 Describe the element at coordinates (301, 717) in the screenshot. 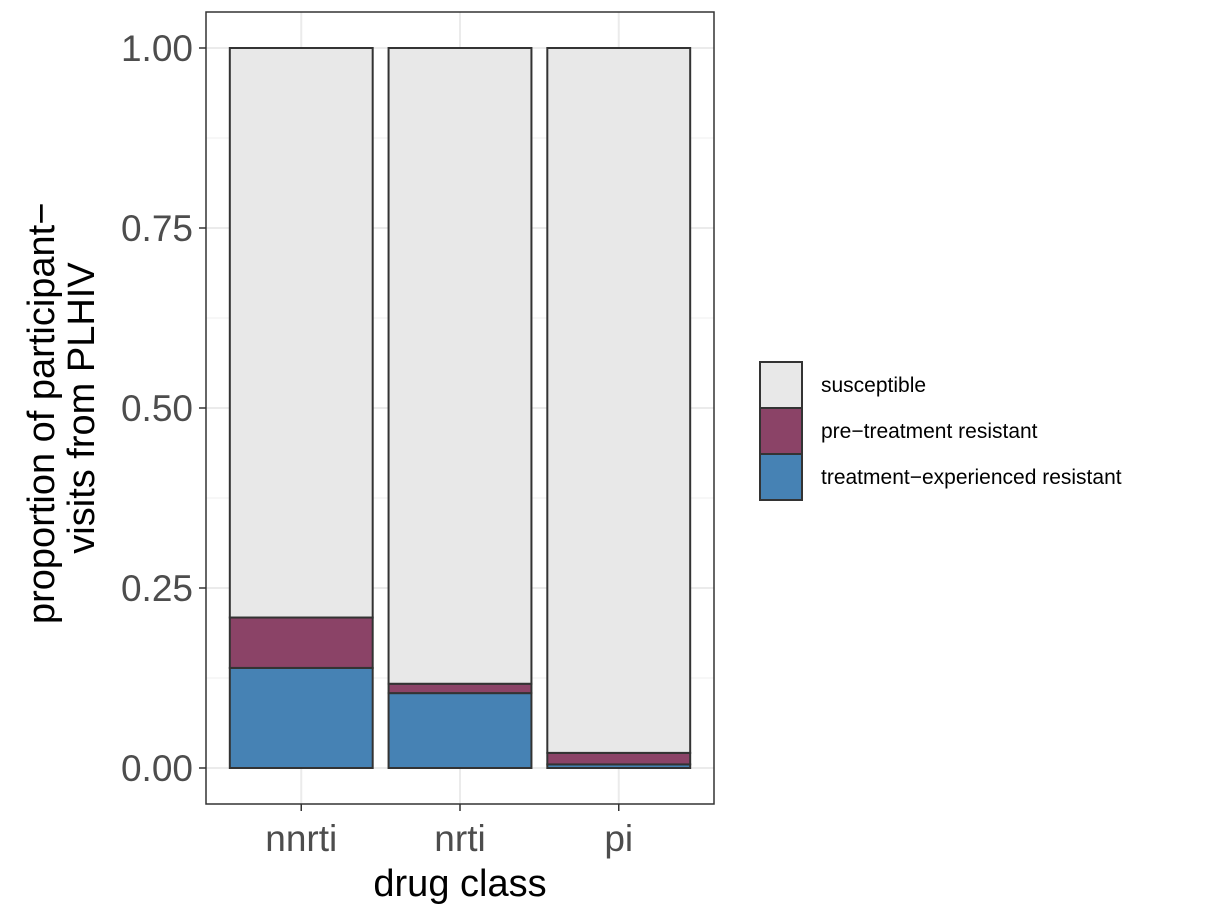

I see `bar-segment-nnrti-treatment-experienced-resistant` at that location.